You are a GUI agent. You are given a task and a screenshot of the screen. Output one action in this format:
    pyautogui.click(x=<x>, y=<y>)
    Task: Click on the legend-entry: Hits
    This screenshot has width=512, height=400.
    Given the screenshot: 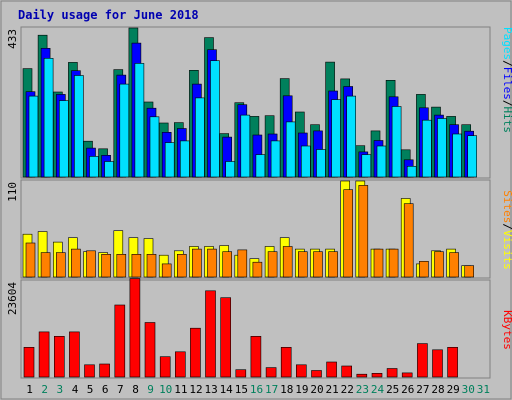 What is the action you would take?
    pyautogui.click(x=506, y=120)
    